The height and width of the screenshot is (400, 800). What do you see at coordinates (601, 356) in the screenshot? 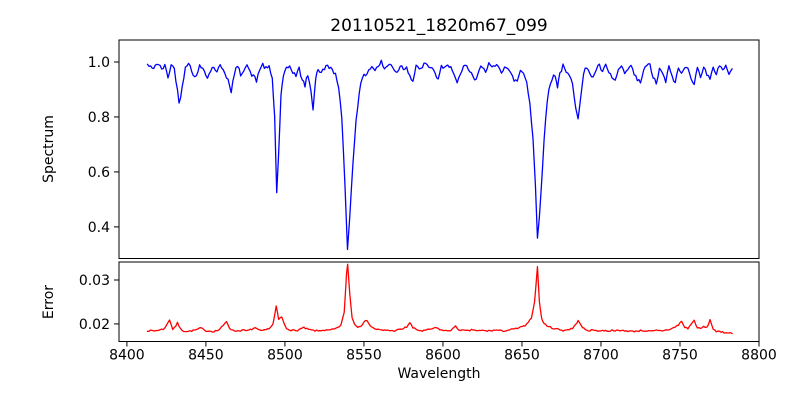
I see `x-tick-label: 8700` at bounding box center [601, 356].